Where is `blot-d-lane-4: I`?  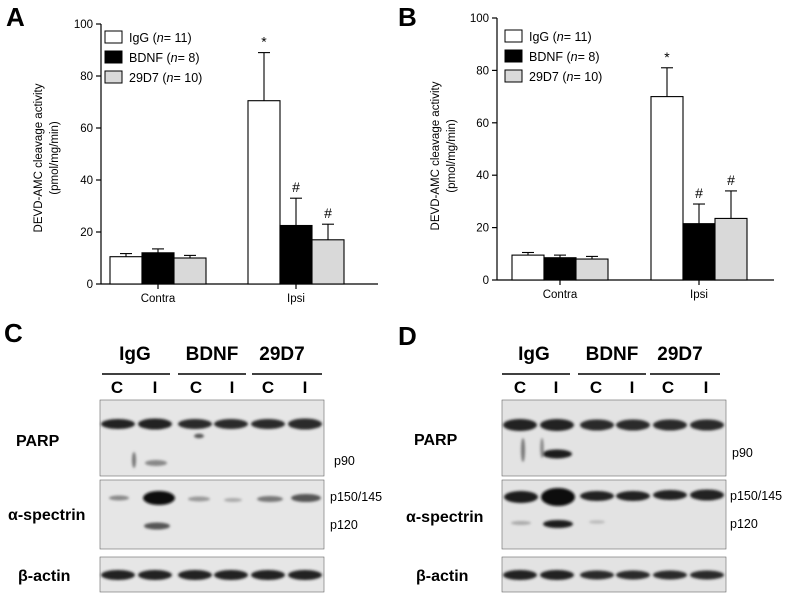 blot-d-lane-4: I is located at coordinates (632, 387).